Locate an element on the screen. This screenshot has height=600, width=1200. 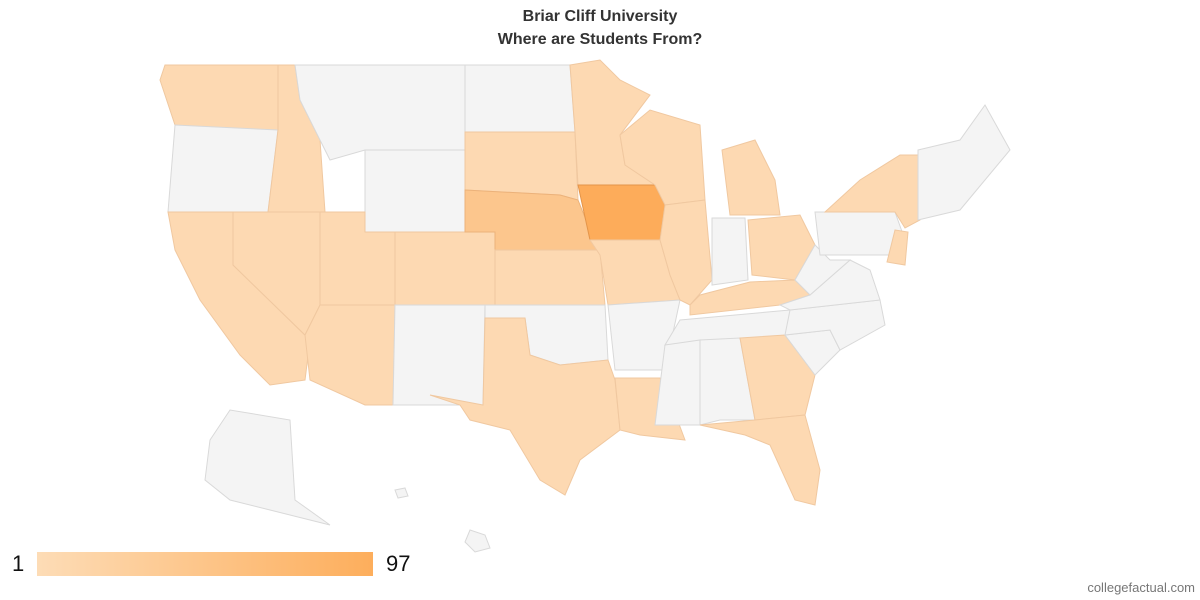
legend-min: 1 is located at coordinates (18, 563).